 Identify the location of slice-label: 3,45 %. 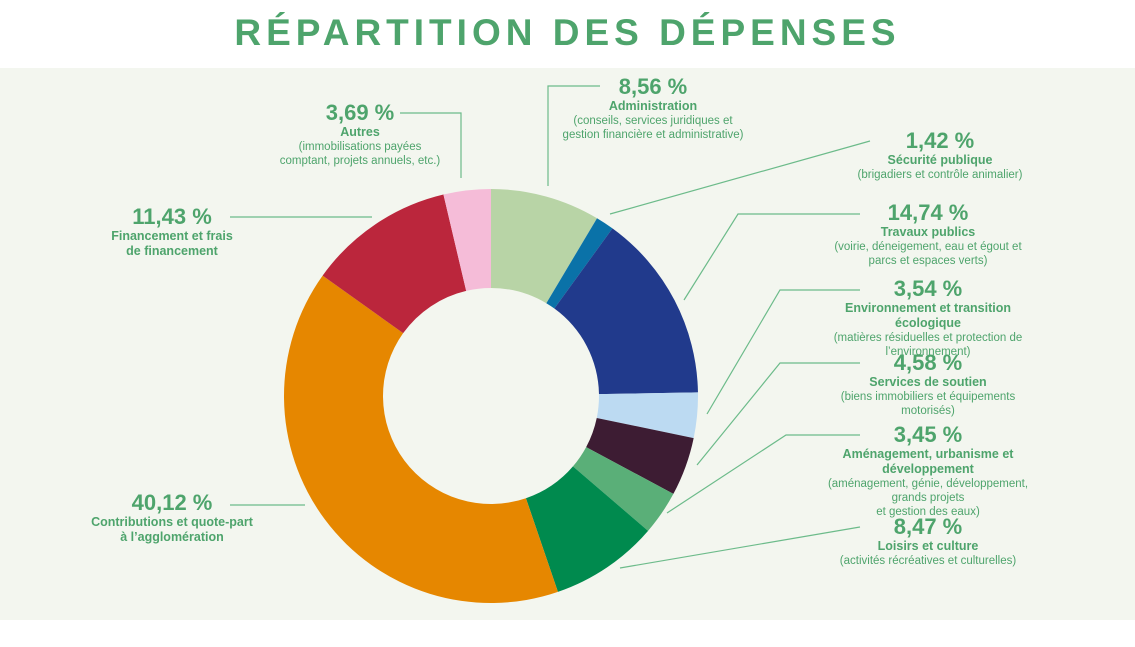
(928, 434).